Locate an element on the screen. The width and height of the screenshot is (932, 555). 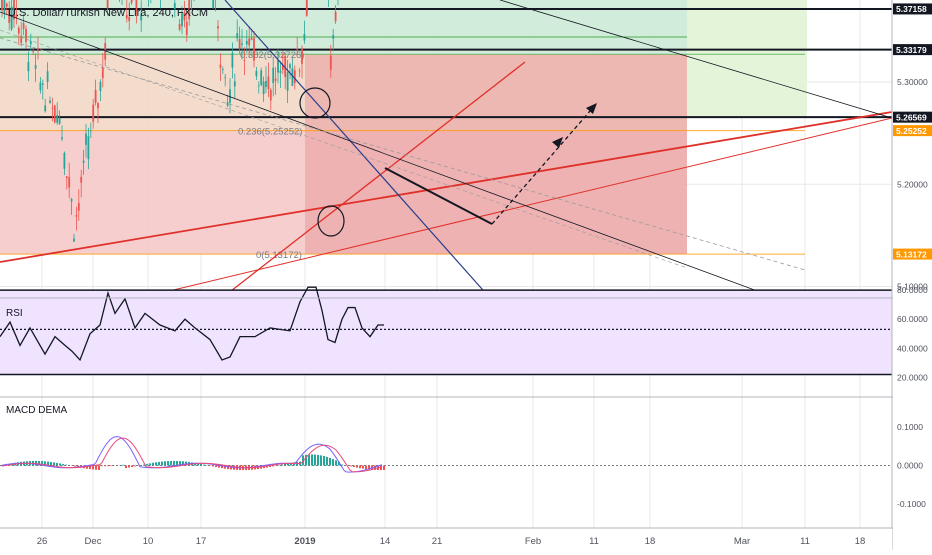
price-marker-label: 5.25252 is located at coordinates (911, 131).